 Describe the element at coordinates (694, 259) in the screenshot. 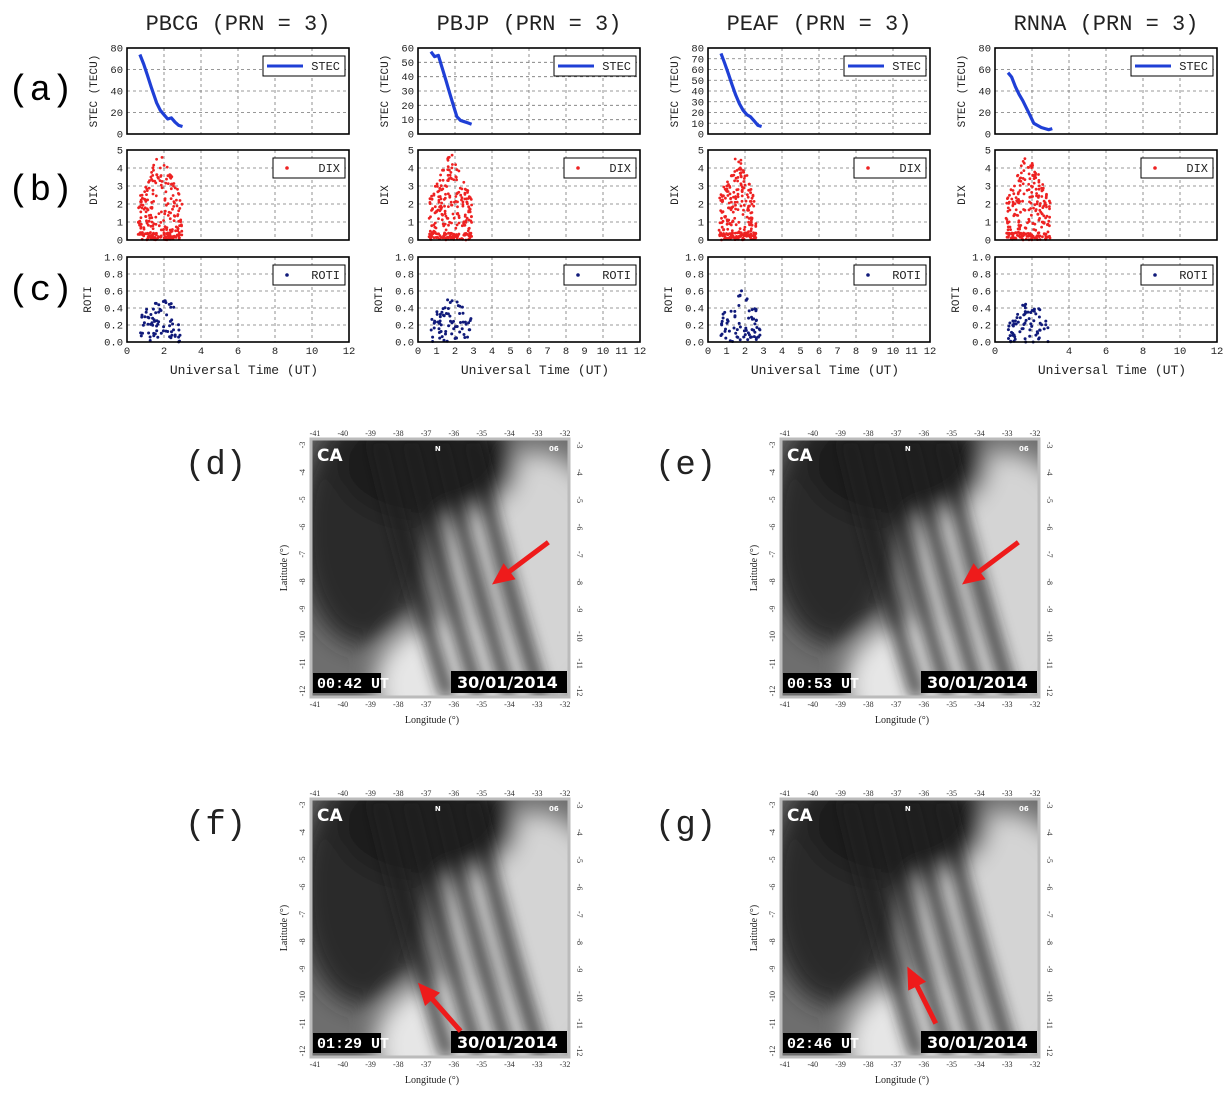

I see `y-tick-label: 1.0` at that location.